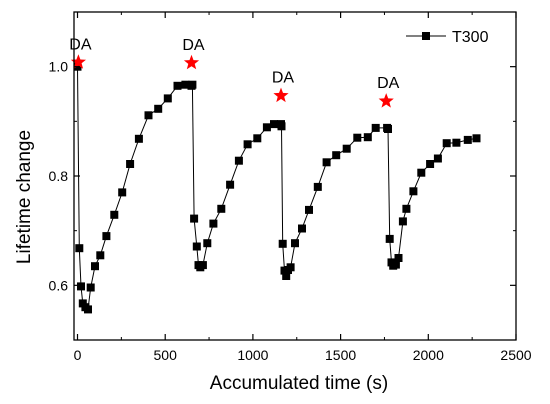  I want to click on x-tick-label: 1500, so click(340, 355).